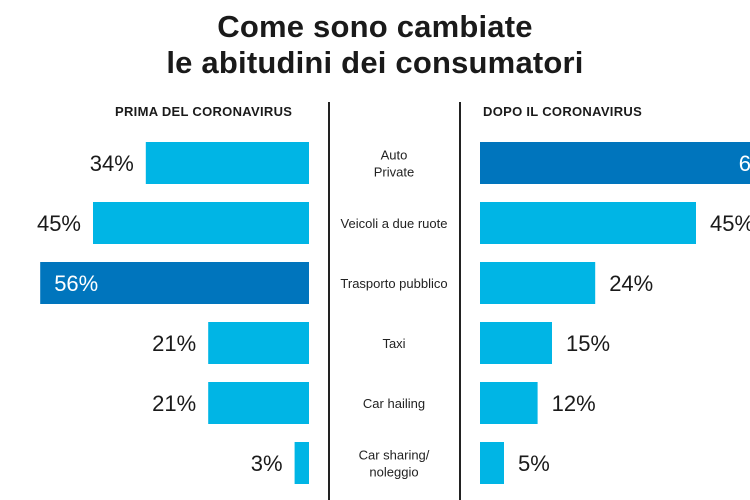  Describe the element at coordinates (394, 172) in the screenshot. I see `category-label-0-1: Private` at that location.